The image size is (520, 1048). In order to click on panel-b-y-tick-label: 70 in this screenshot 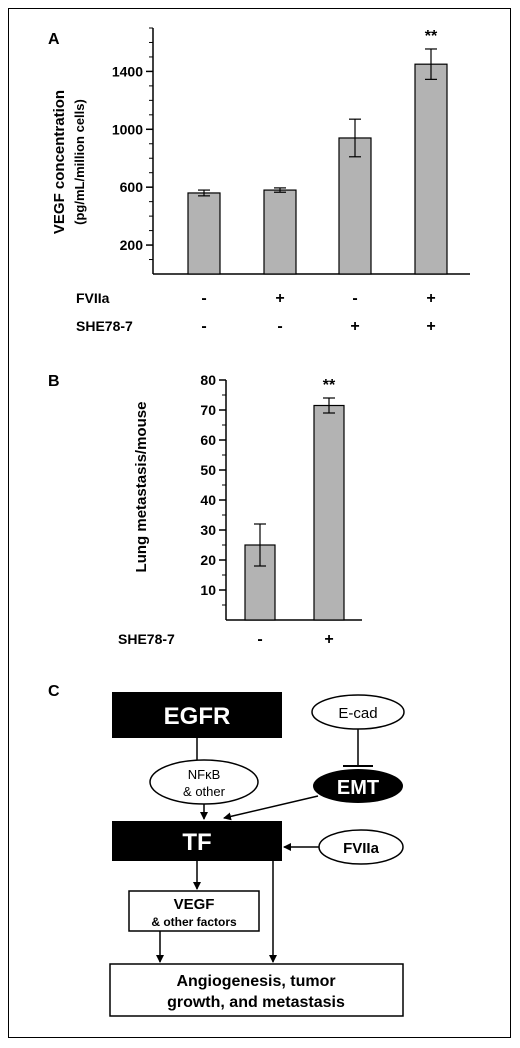, I will do `click(208, 410)`.